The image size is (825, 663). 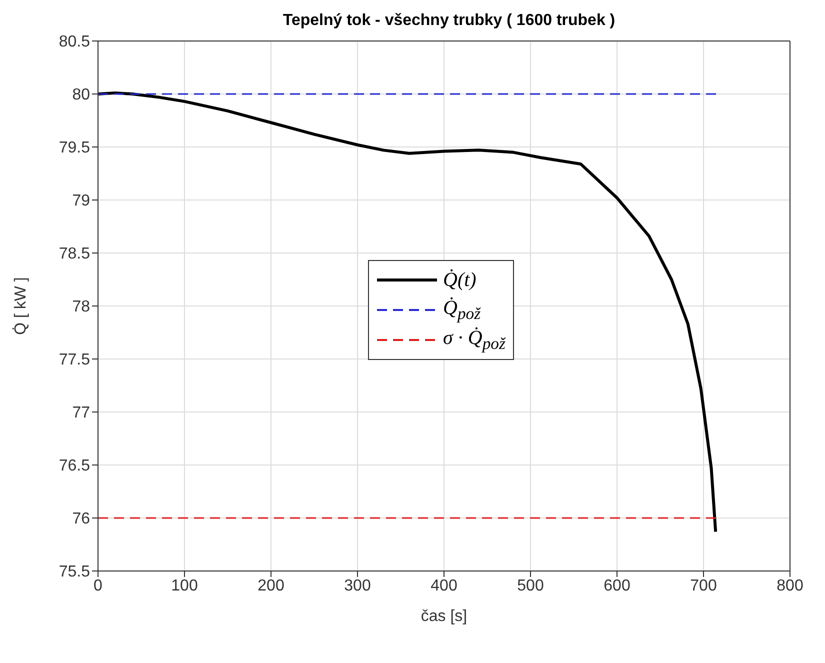 What do you see at coordinates (81, 95) in the screenshot?
I see `y-tick-label: 80` at bounding box center [81, 95].